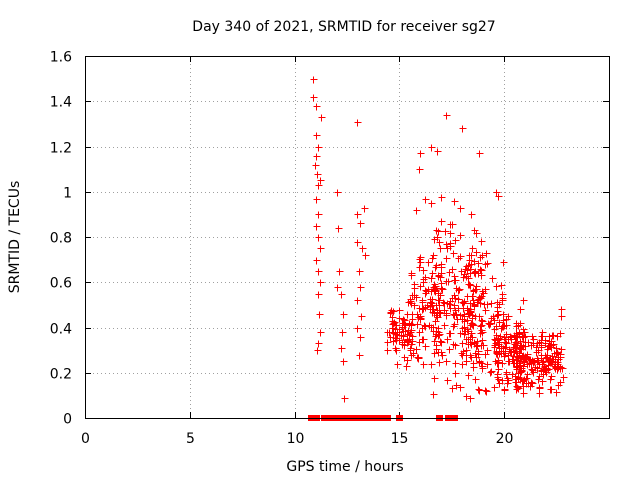 This screenshot has height=480, width=640. What do you see at coordinates (61, 330) in the screenshot?
I see `y-tick-label: 0.4` at bounding box center [61, 330].